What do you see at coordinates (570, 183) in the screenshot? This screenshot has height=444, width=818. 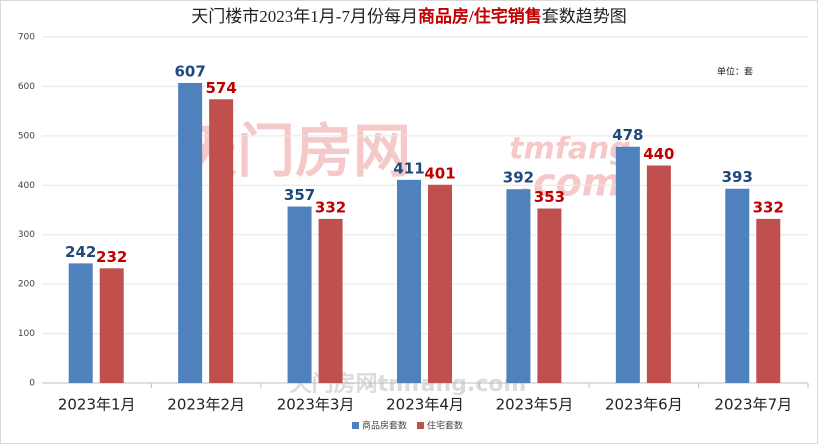 I see `watermark: .com` at bounding box center [570, 183].